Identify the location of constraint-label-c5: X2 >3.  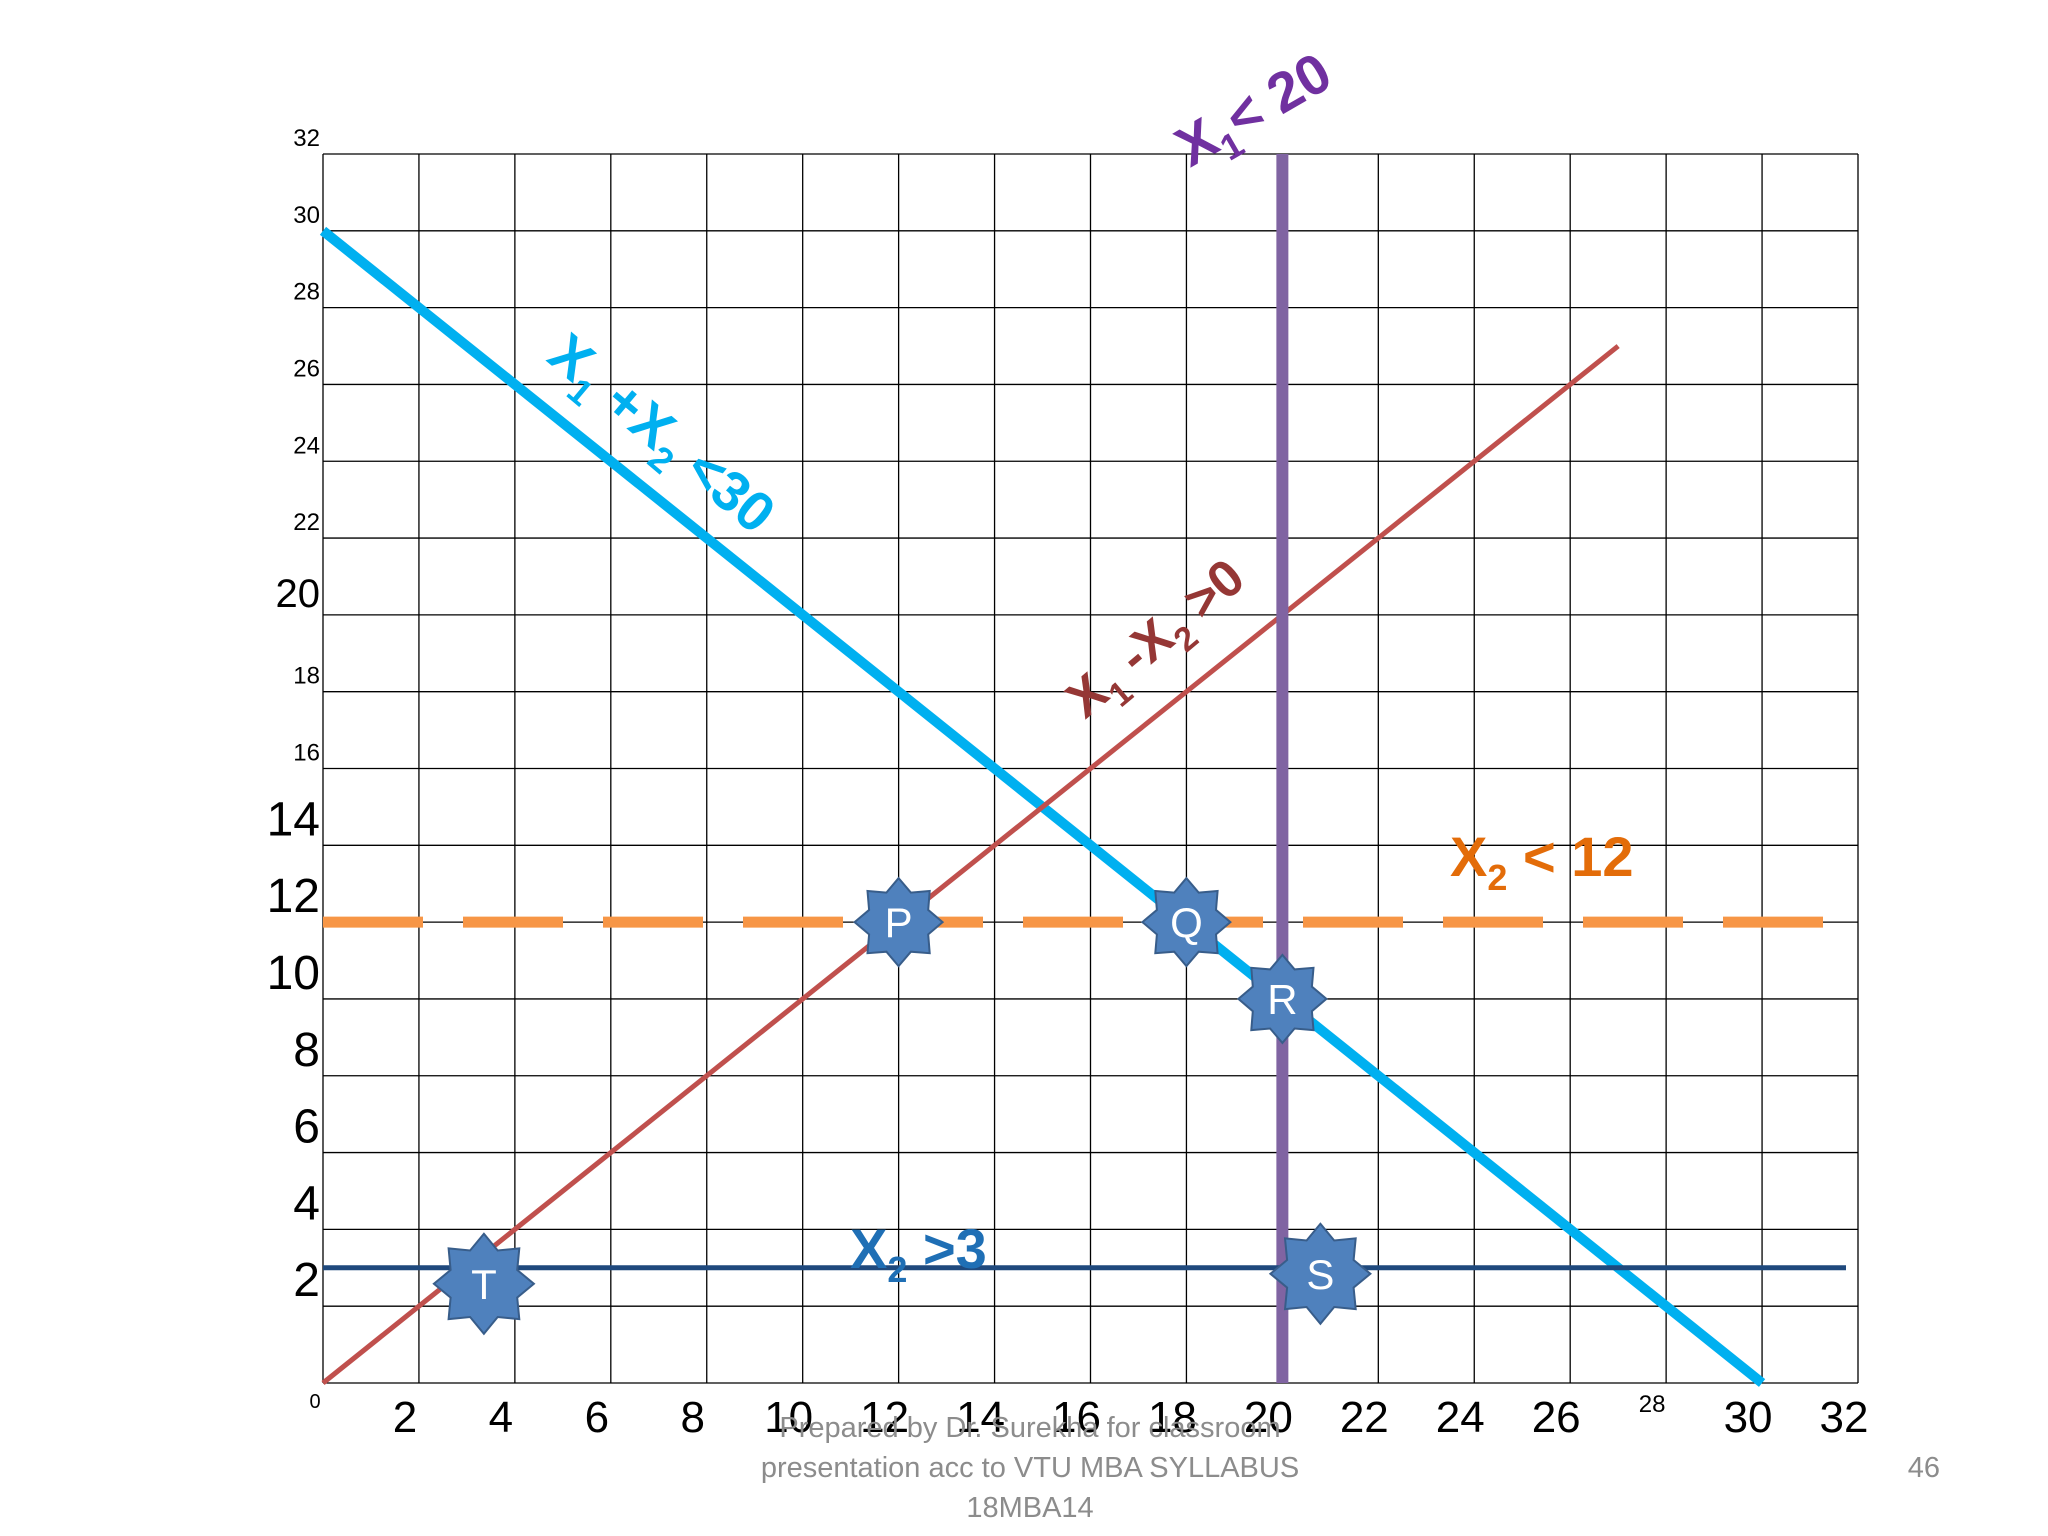
(918, 1253).